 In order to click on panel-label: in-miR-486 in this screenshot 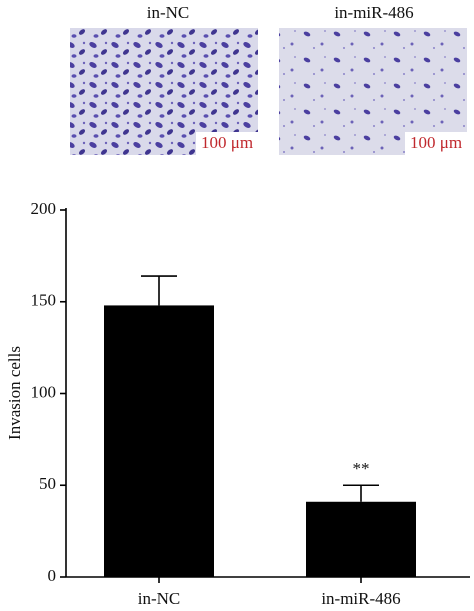, I will do `click(373, 12)`.